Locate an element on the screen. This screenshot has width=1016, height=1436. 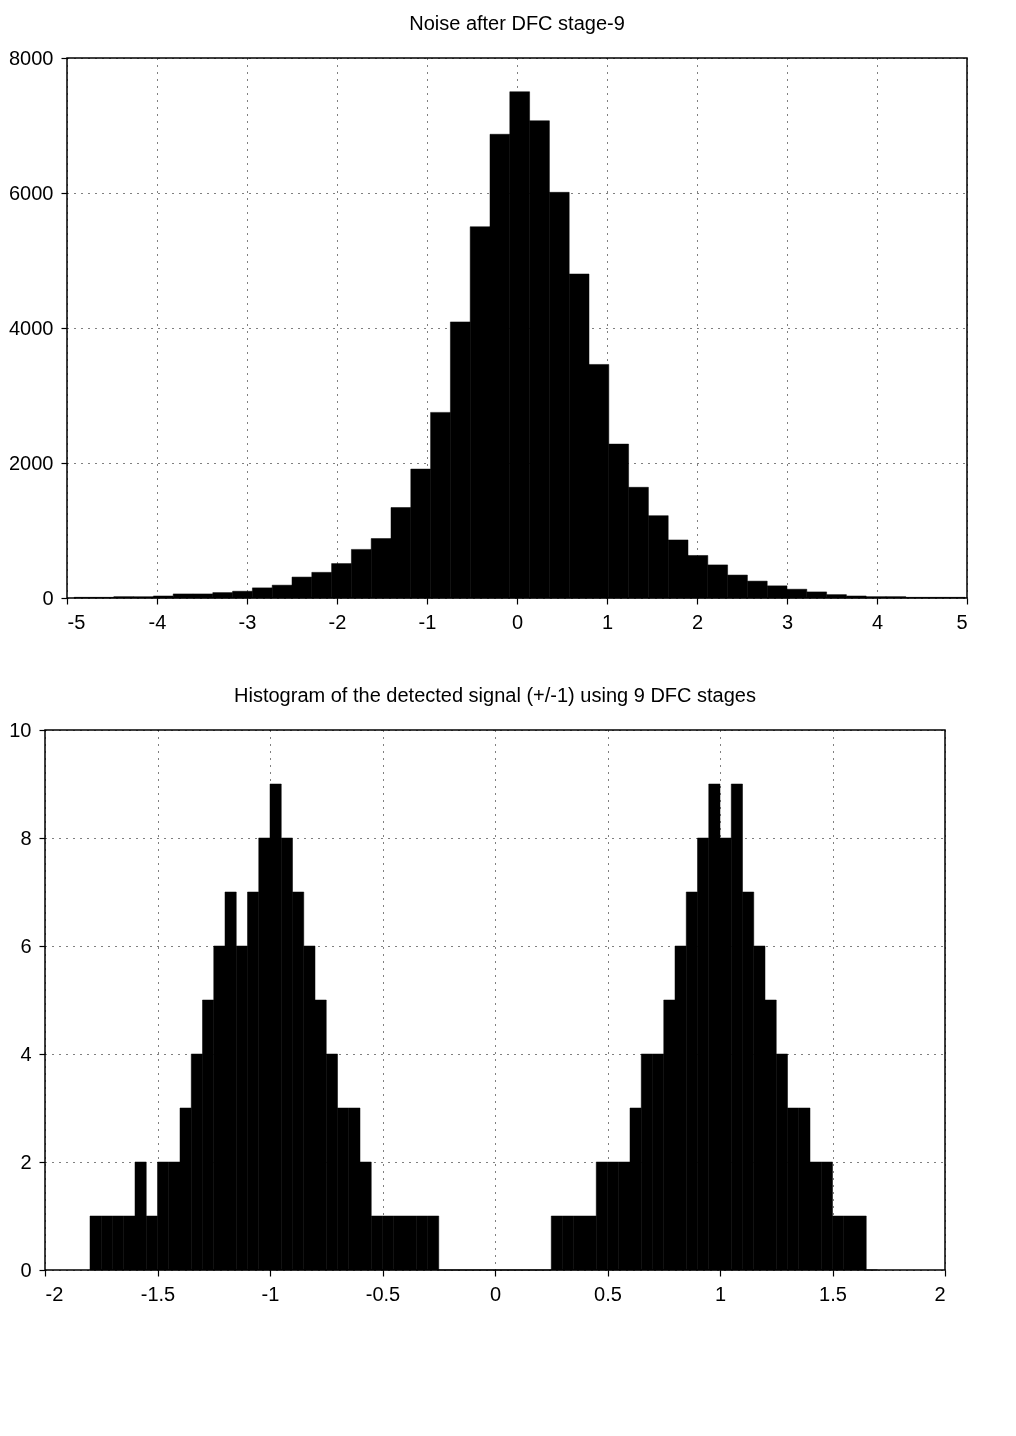
x-tick-label: -4 is located at coordinates (157, 621).